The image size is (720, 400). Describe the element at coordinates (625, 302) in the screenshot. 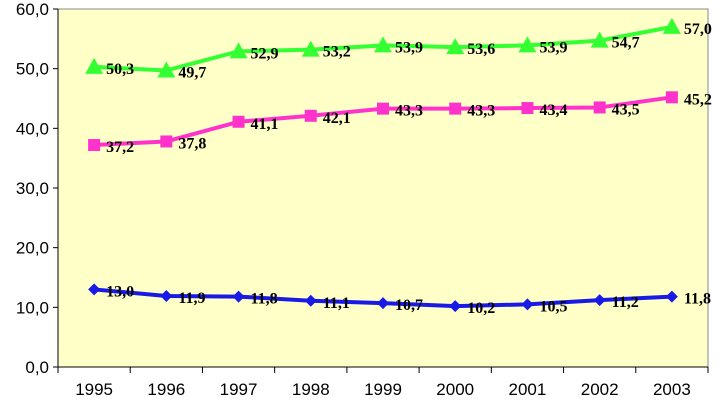

I see `data-label: 11,2` at that location.